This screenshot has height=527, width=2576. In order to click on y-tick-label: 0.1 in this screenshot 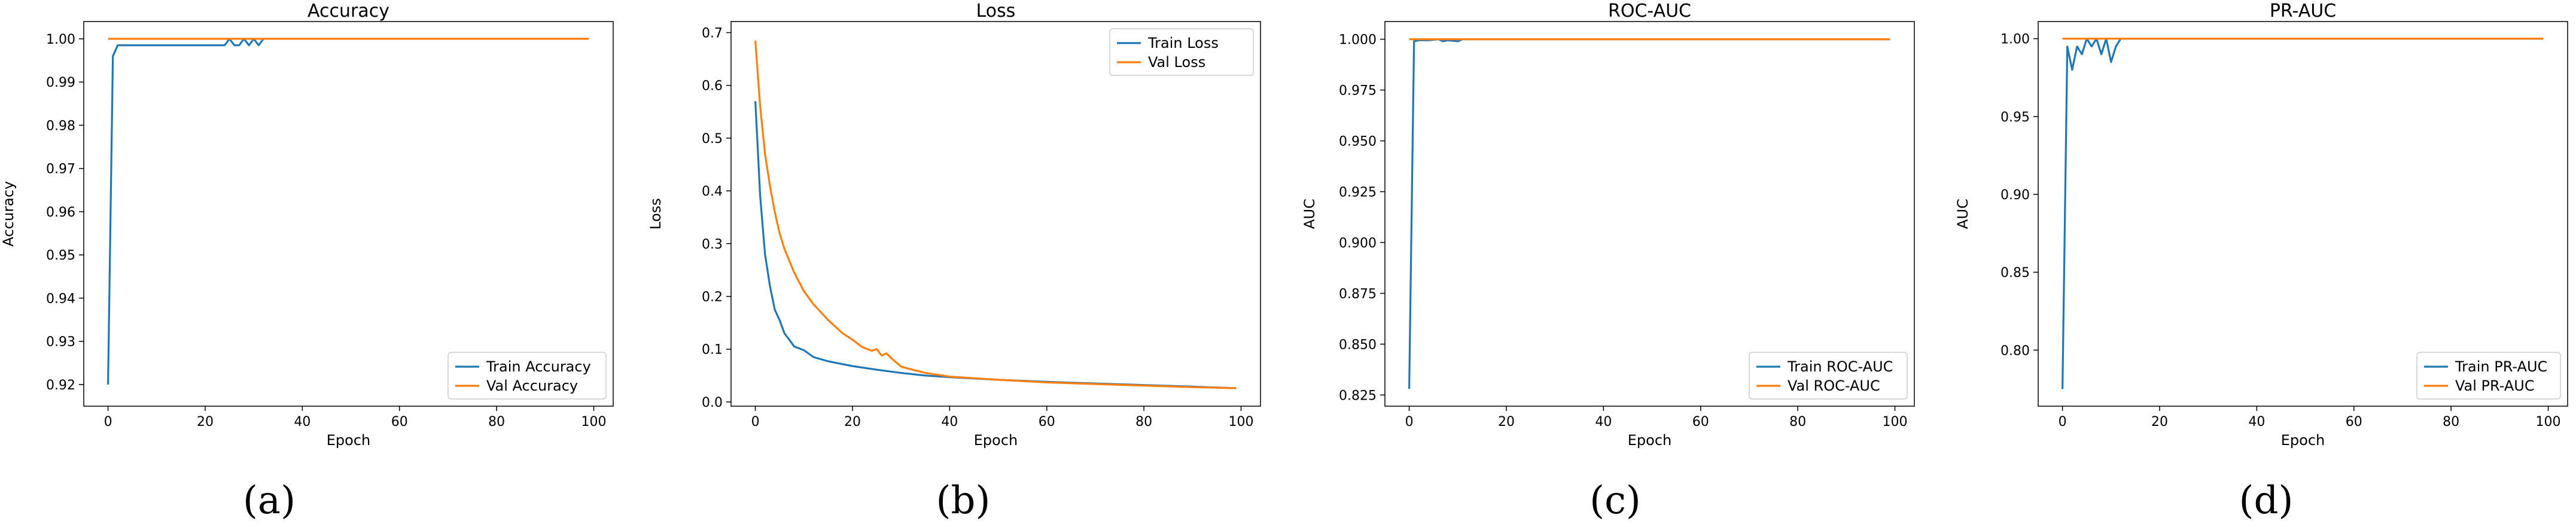, I will do `click(712, 350)`.